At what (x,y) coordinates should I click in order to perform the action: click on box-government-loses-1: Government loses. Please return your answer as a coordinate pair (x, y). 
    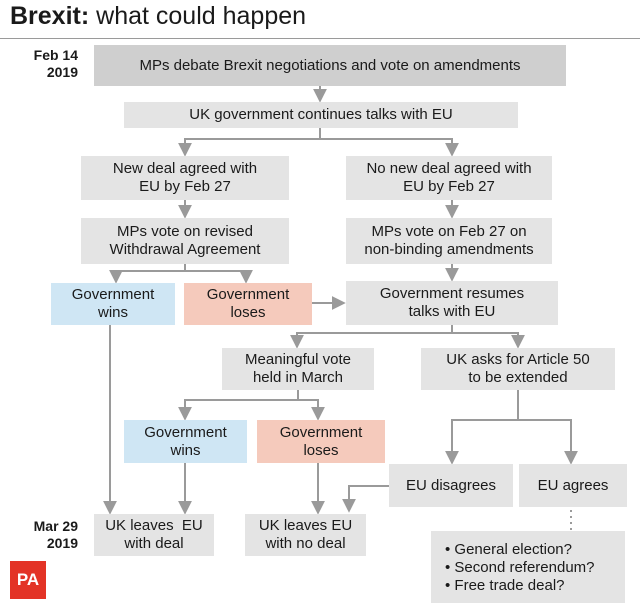
    Looking at the image, I should click on (248, 304).